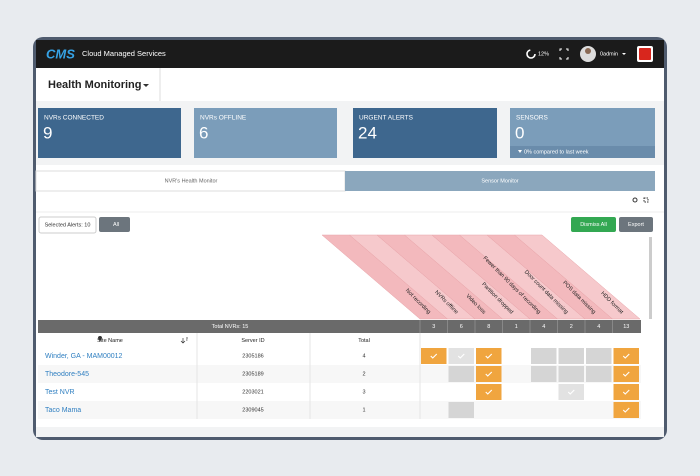  Describe the element at coordinates (519, 132) in the screenshot. I see `card-value: 0` at that location.